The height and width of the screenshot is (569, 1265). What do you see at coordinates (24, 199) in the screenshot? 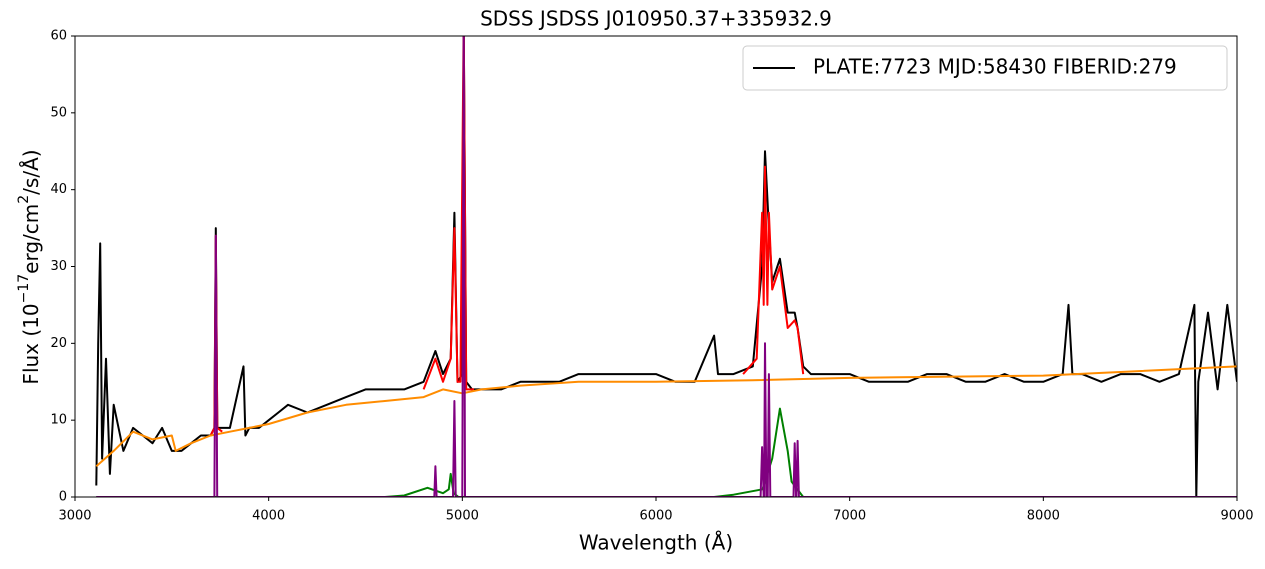
I see `superscript: 2` at bounding box center [24, 199].